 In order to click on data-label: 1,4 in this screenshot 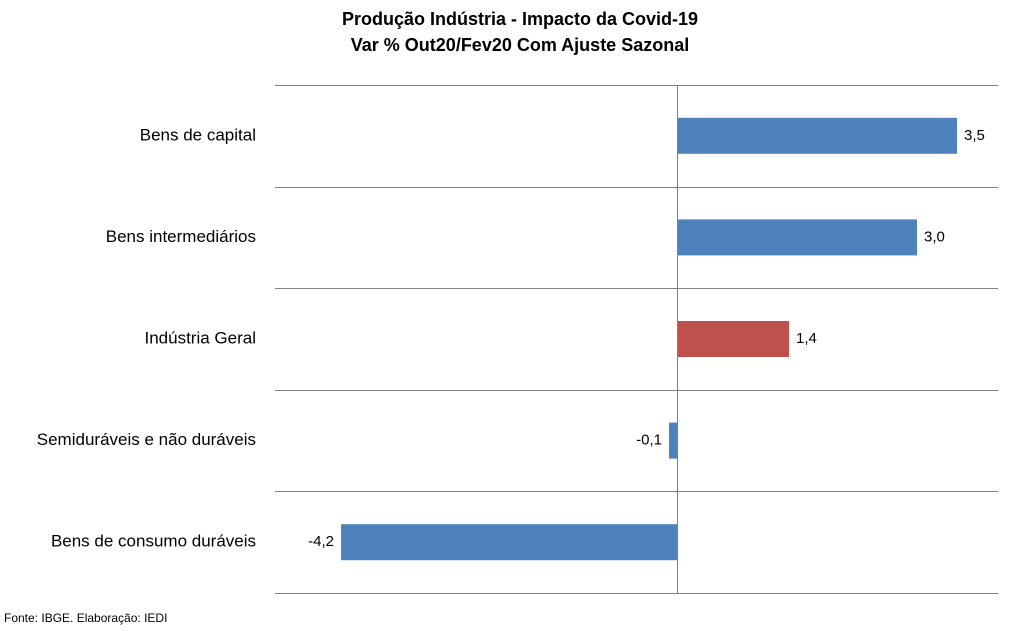, I will do `click(806, 338)`.